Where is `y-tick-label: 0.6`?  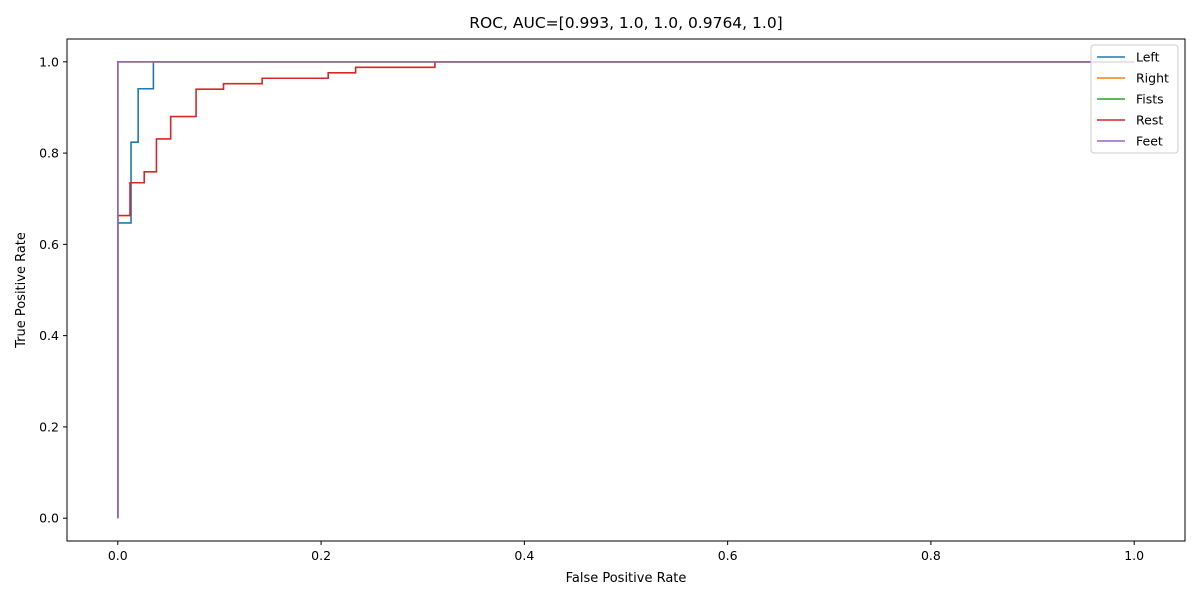 y-tick-label: 0.6 is located at coordinates (49, 244).